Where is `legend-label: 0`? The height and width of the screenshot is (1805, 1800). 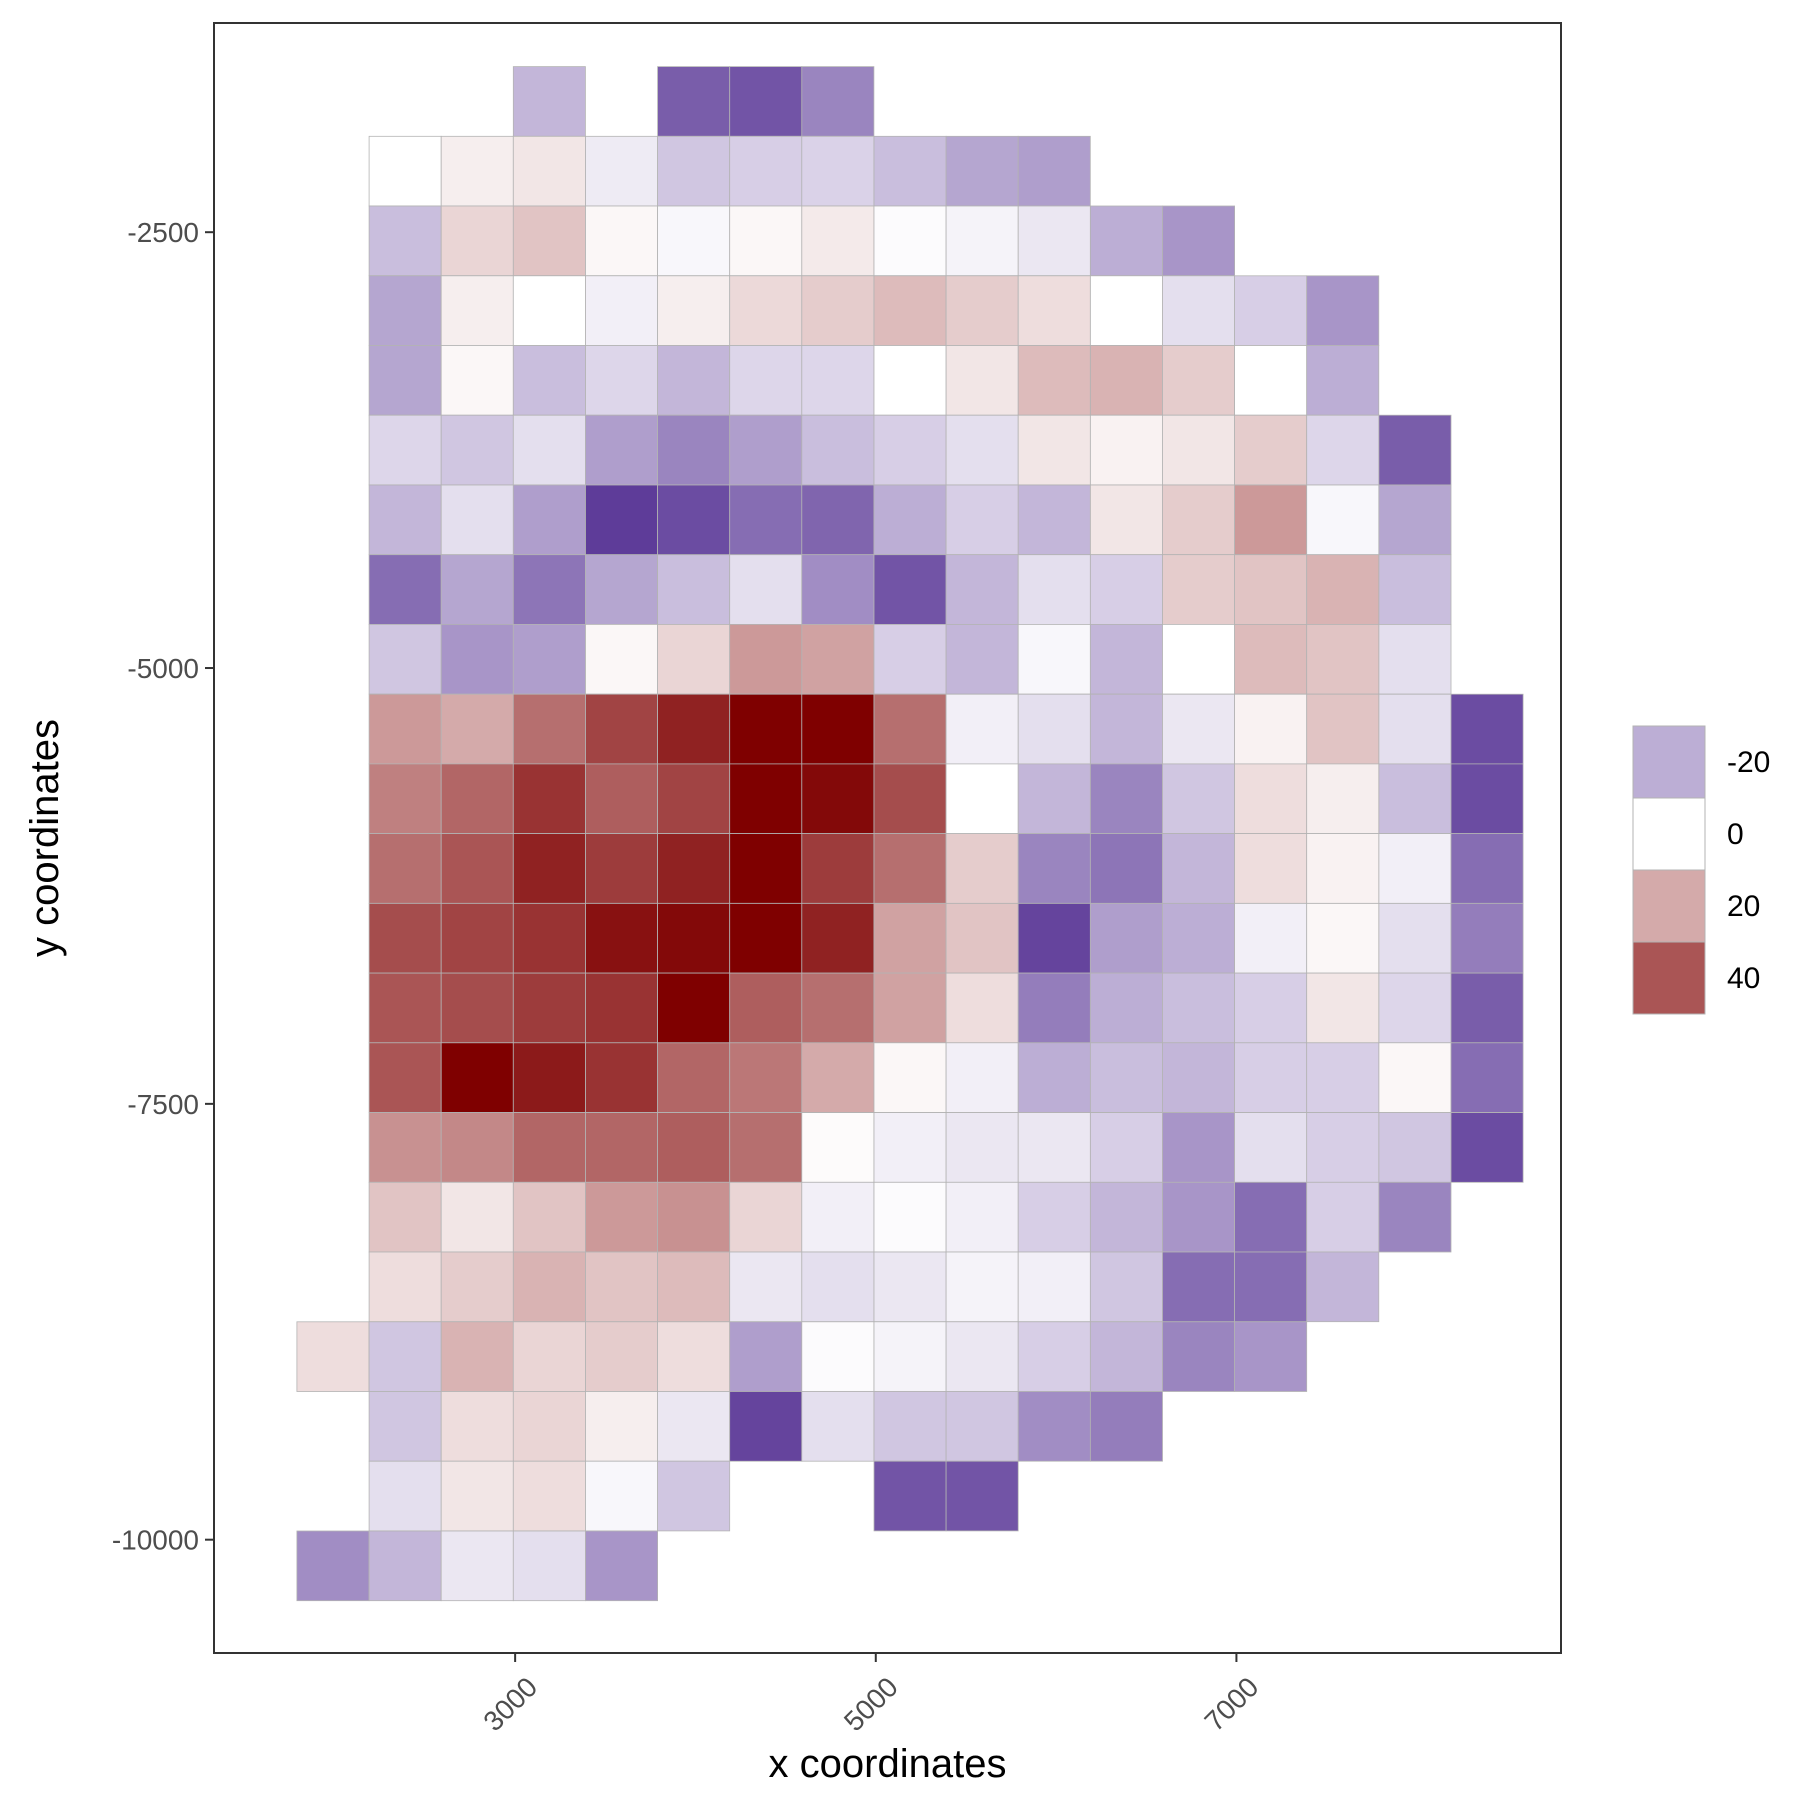
legend-label: 0 is located at coordinates (1735, 834).